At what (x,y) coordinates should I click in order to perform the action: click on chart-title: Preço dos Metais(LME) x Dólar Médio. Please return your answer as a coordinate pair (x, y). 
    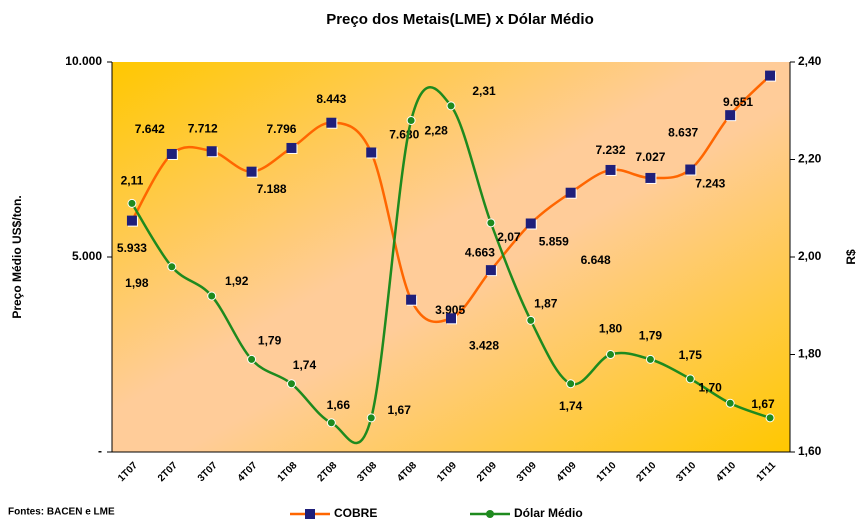
    Looking at the image, I should click on (460, 19).